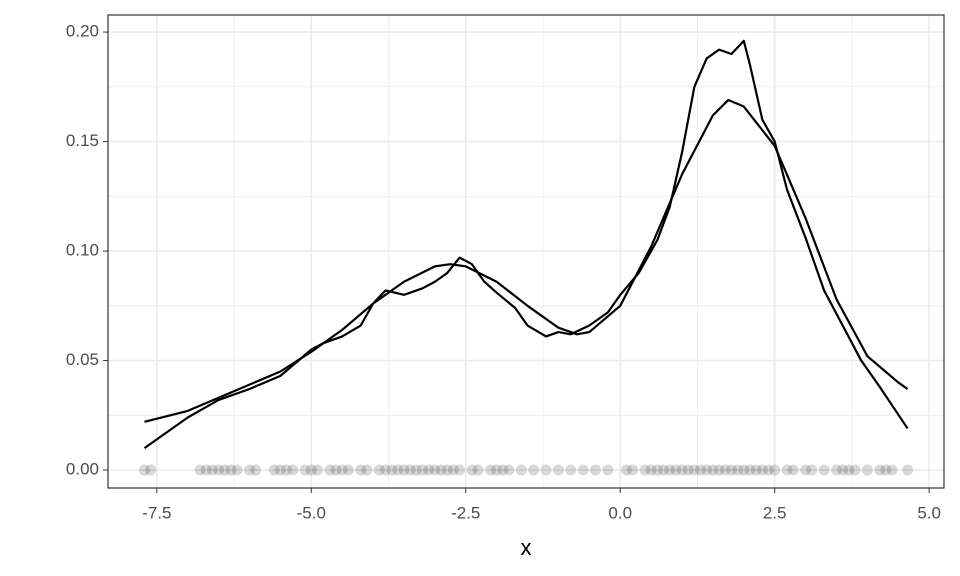 The image size is (960, 576). I want to click on x-tick-label: 5.0, so click(929, 512).